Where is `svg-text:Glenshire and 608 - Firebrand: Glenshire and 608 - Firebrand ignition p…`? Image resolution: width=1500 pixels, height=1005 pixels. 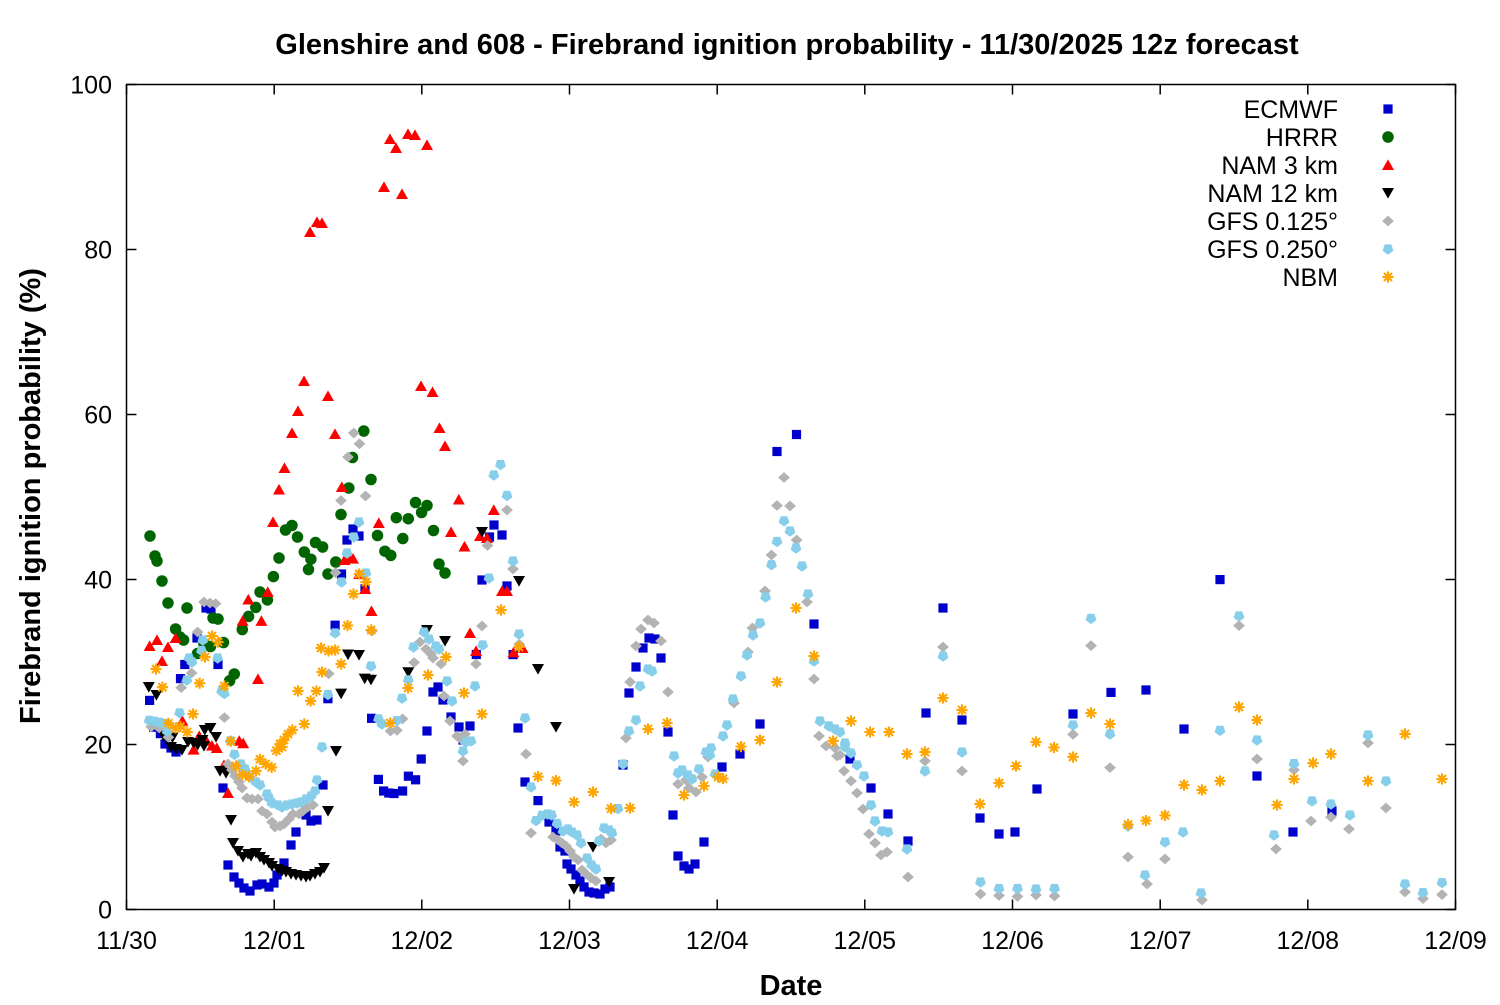
svg-text:Glenshire and 608 - Firebrand: Glenshire and 608 - Firebrand ignition p… is located at coordinates (787, 45).